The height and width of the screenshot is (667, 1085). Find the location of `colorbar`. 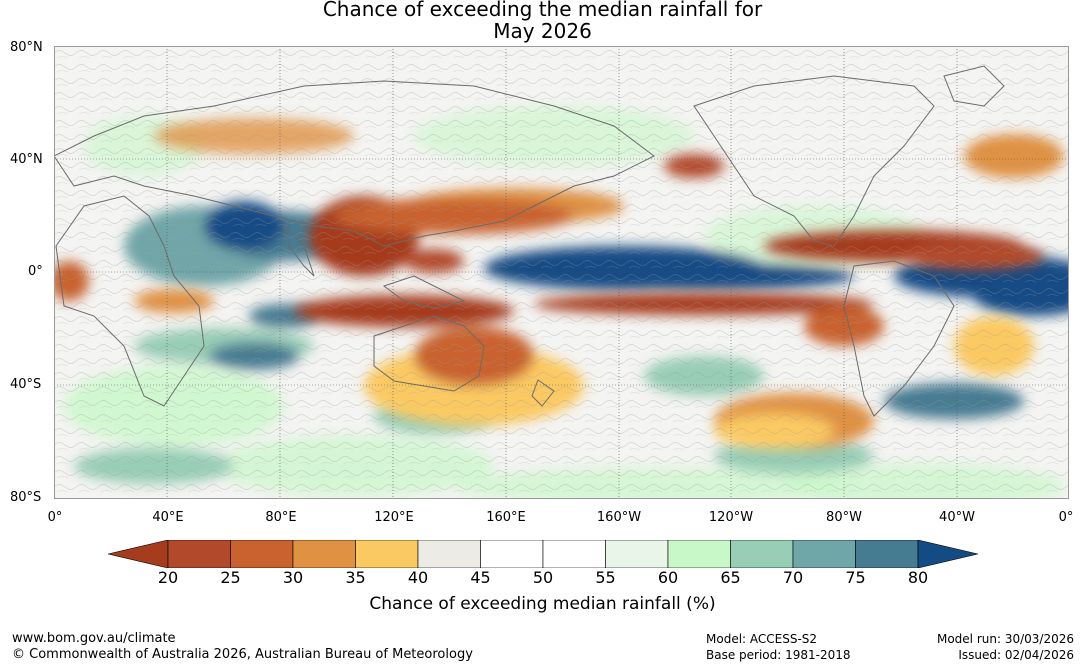

colorbar is located at coordinates (543, 554).